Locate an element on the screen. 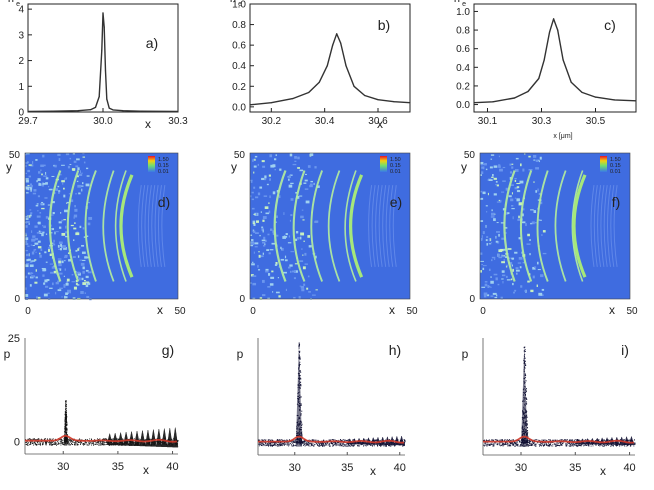 This screenshot has width=654, height=490. x-tick-label: 35 is located at coordinates (575, 468).